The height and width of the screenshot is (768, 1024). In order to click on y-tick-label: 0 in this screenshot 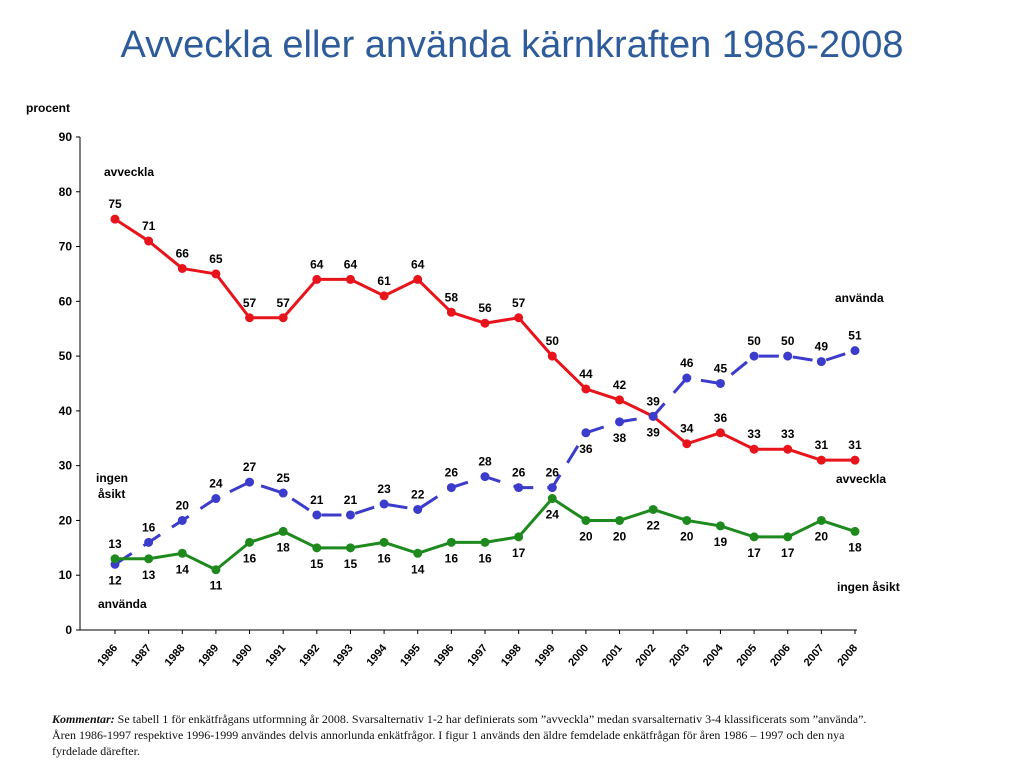, I will do `click(68, 630)`.